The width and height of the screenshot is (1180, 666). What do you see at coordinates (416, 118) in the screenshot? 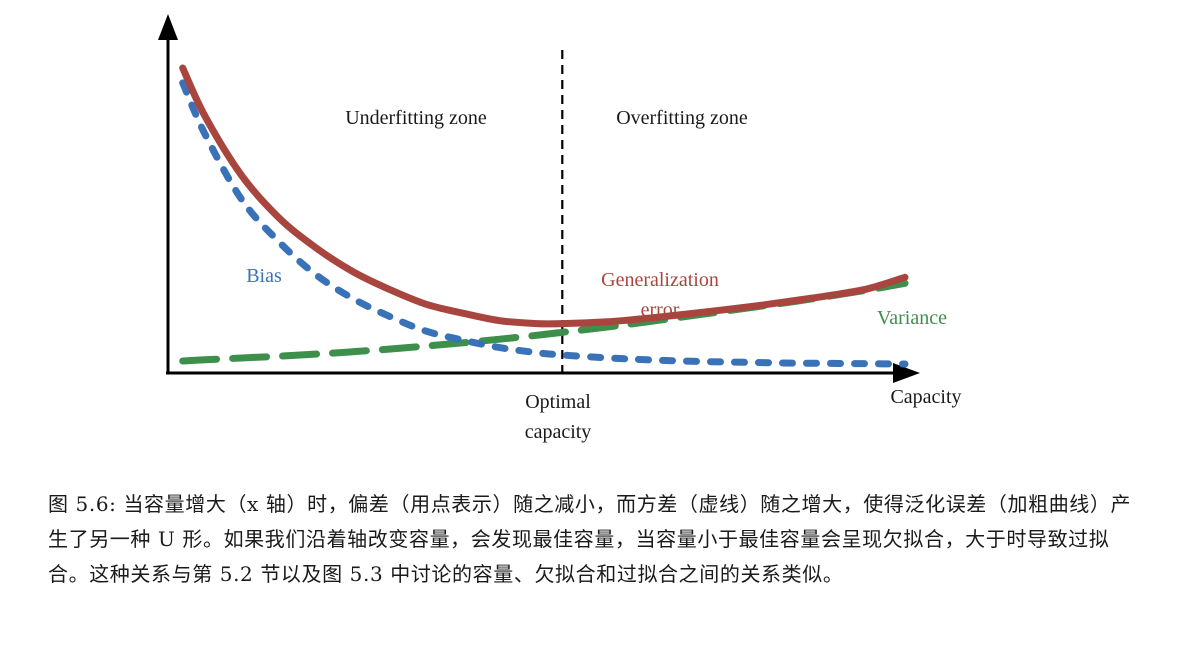
I see `underfitting-zone-label: Underfitting zone` at bounding box center [416, 118].